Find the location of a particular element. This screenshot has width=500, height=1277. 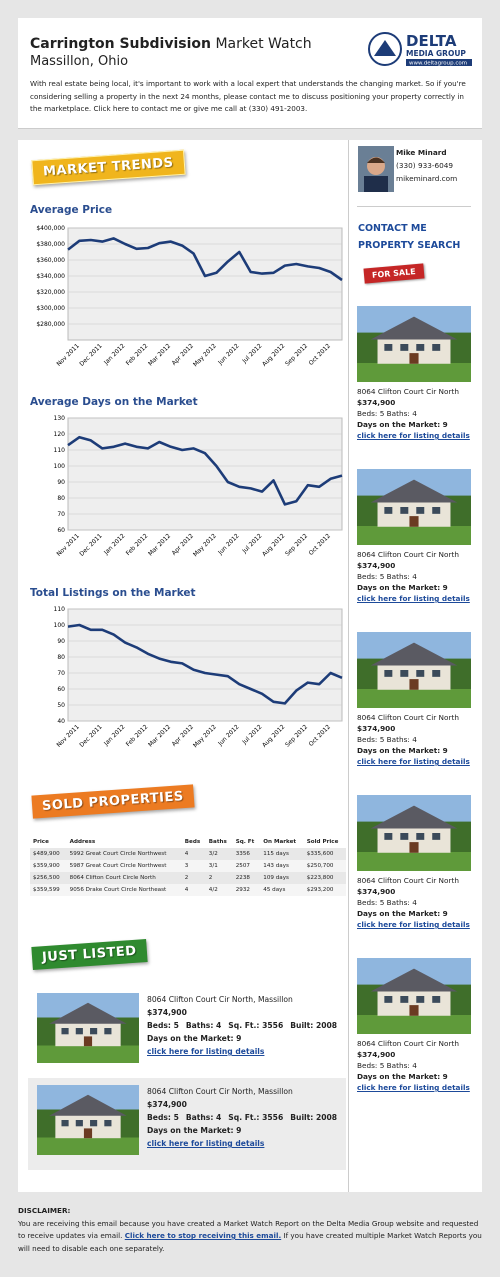

chart-title: Average Days on the Market is located at coordinates (114, 402).